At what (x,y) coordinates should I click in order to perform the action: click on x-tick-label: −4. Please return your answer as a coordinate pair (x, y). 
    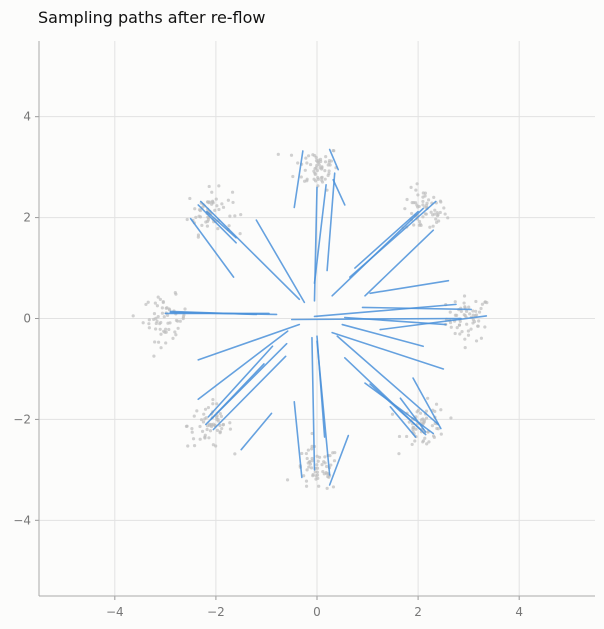
    Looking at the image, I should click on (115, 612).